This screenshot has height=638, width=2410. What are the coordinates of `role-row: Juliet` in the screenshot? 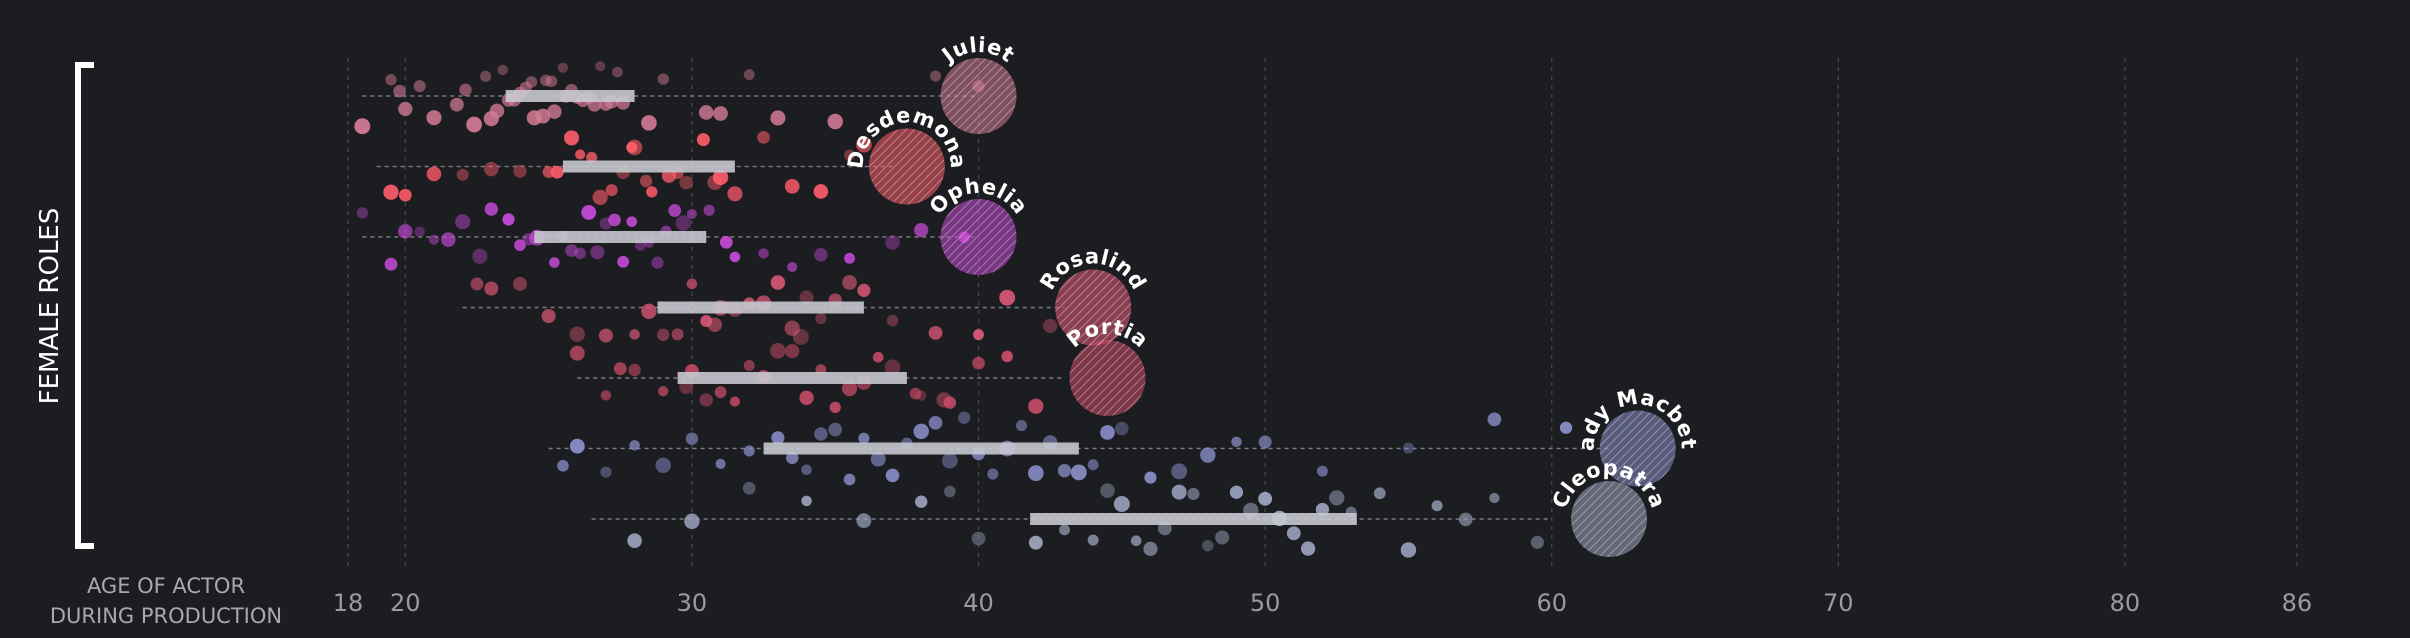 It's located at (686, 84).